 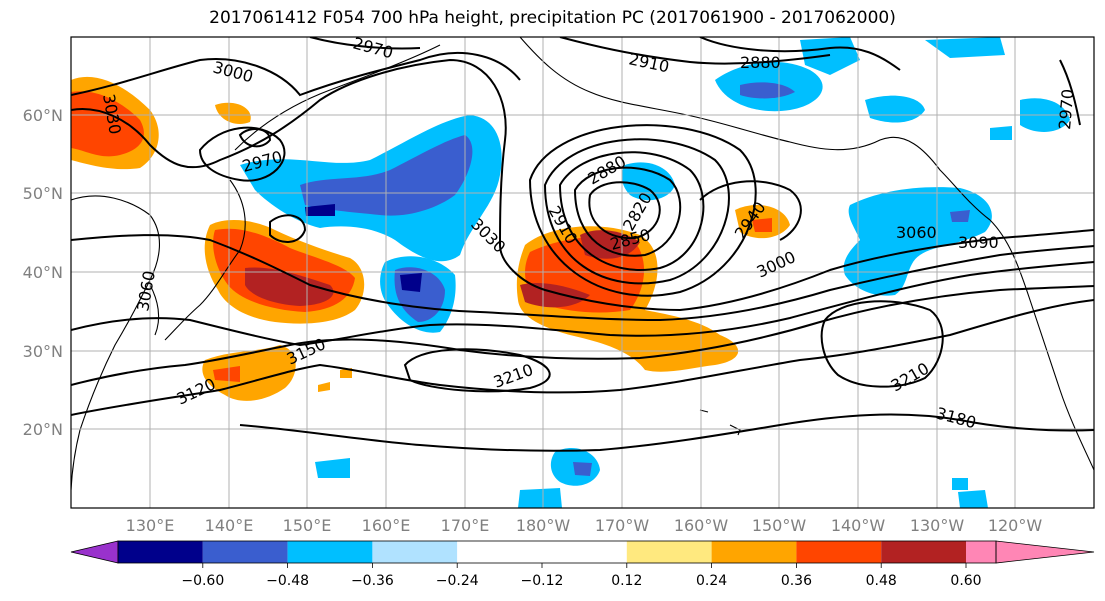 What do you see at coordinates (94, 552) in the screenshot?
I see `colorbar-extend-low` at bounding box center [94, 552].